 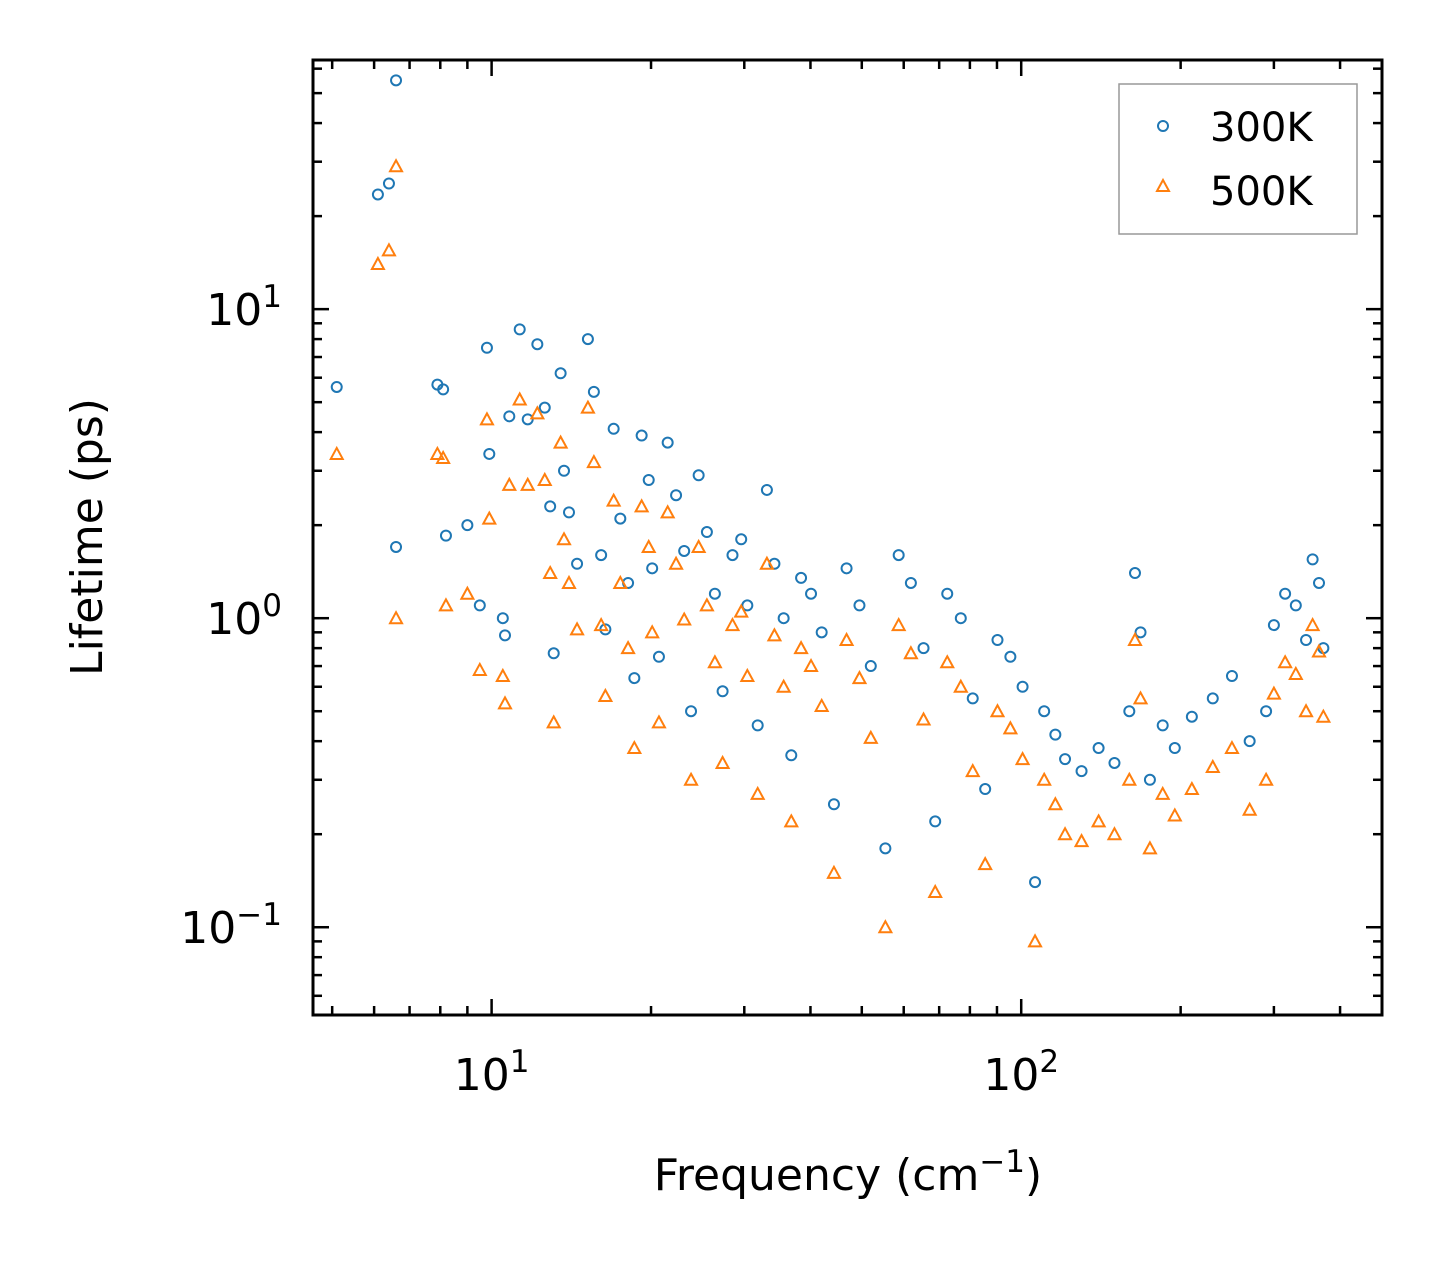 What do you see at coordinates (1163, 126) in the screenshot?
I see `legend-marker-300k` at bounding box center [1163, 126].